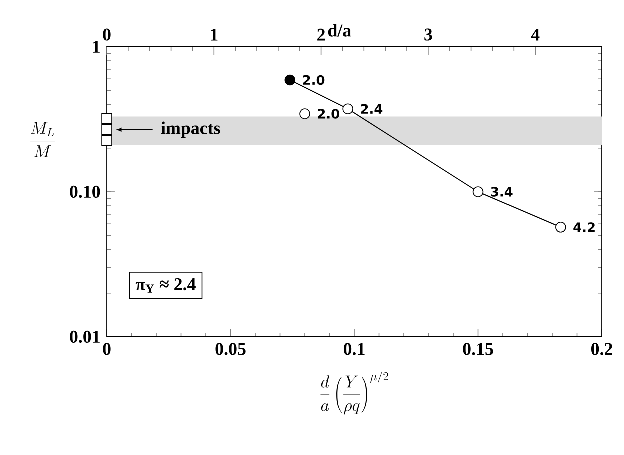 This screenshot has height=455, width=624. Describe the element at coordinates (190, 130) in the screenshot. I see `annotation: impacts` at that location.